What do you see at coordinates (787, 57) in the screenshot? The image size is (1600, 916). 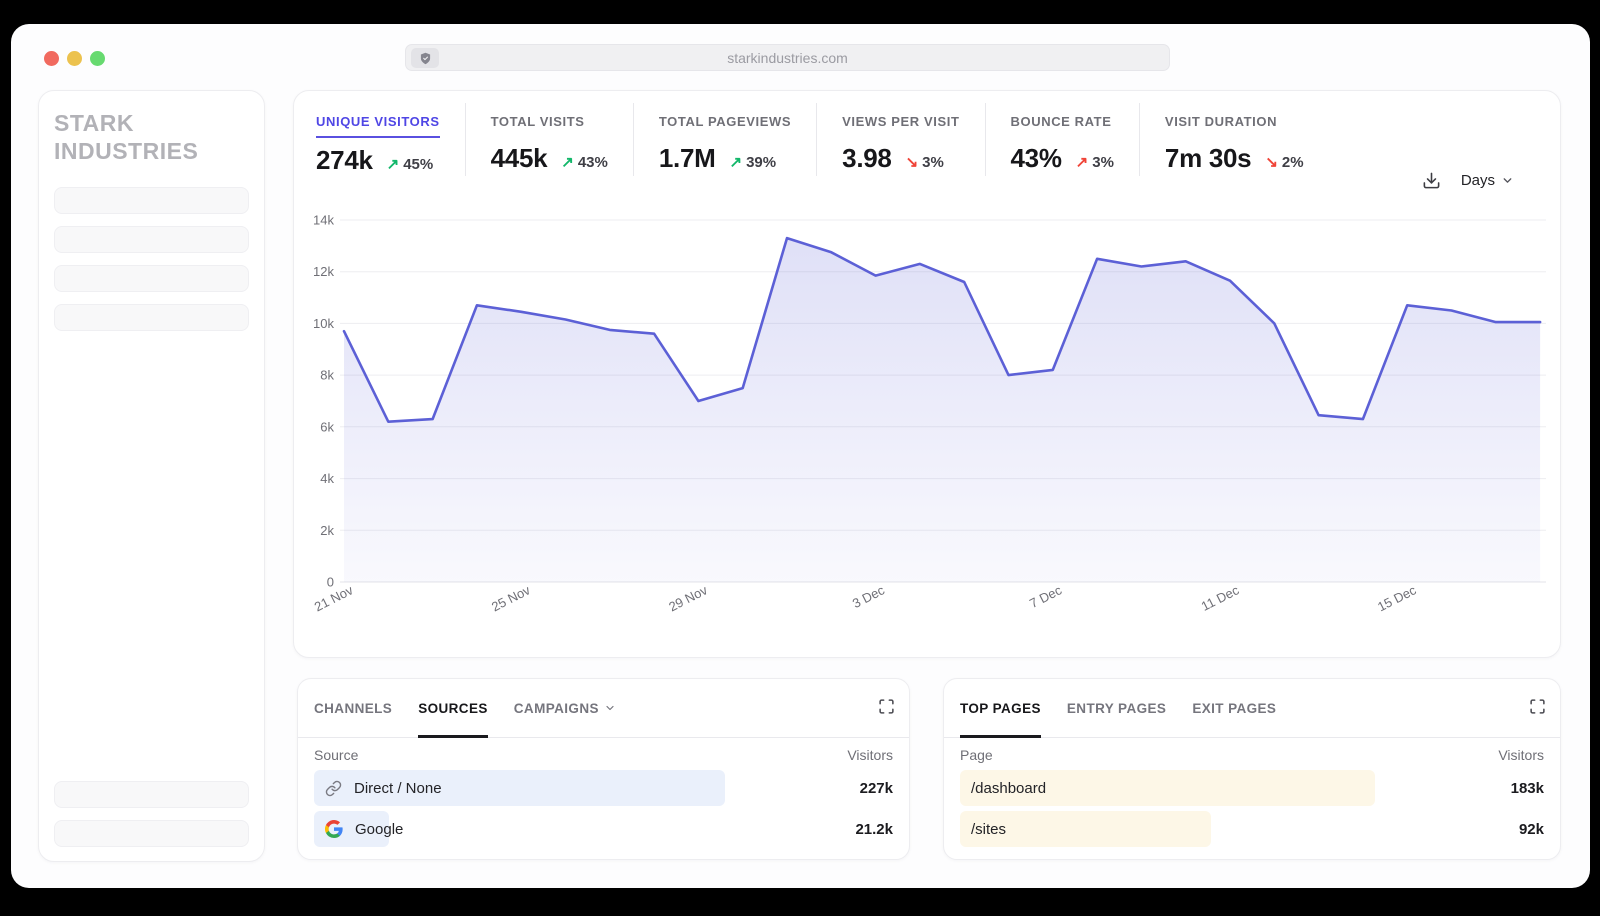 I see `url-bar: starkindustries.com` at bounding box center [787, 57].